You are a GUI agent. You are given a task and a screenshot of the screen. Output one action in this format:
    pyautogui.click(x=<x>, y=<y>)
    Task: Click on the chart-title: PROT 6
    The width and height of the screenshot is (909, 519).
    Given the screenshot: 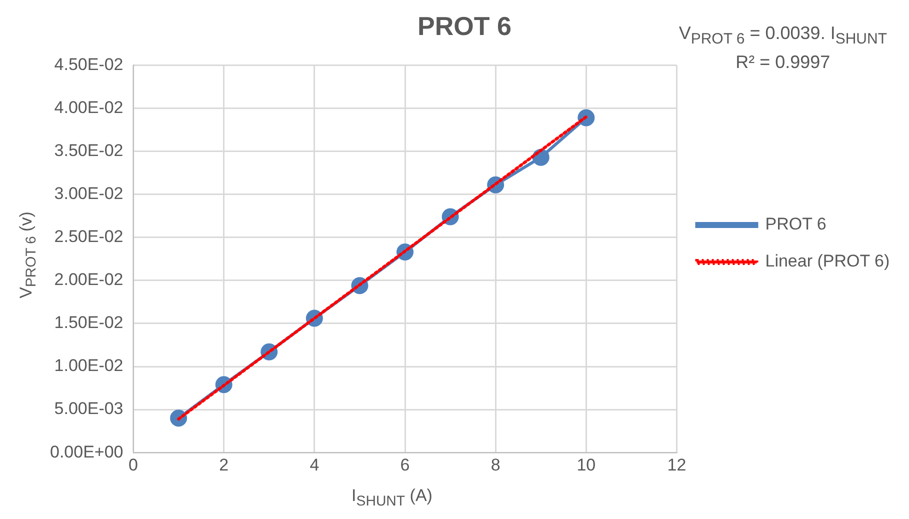 What is the action you would take?
    pyautogui.click(x=465, y=25)
    